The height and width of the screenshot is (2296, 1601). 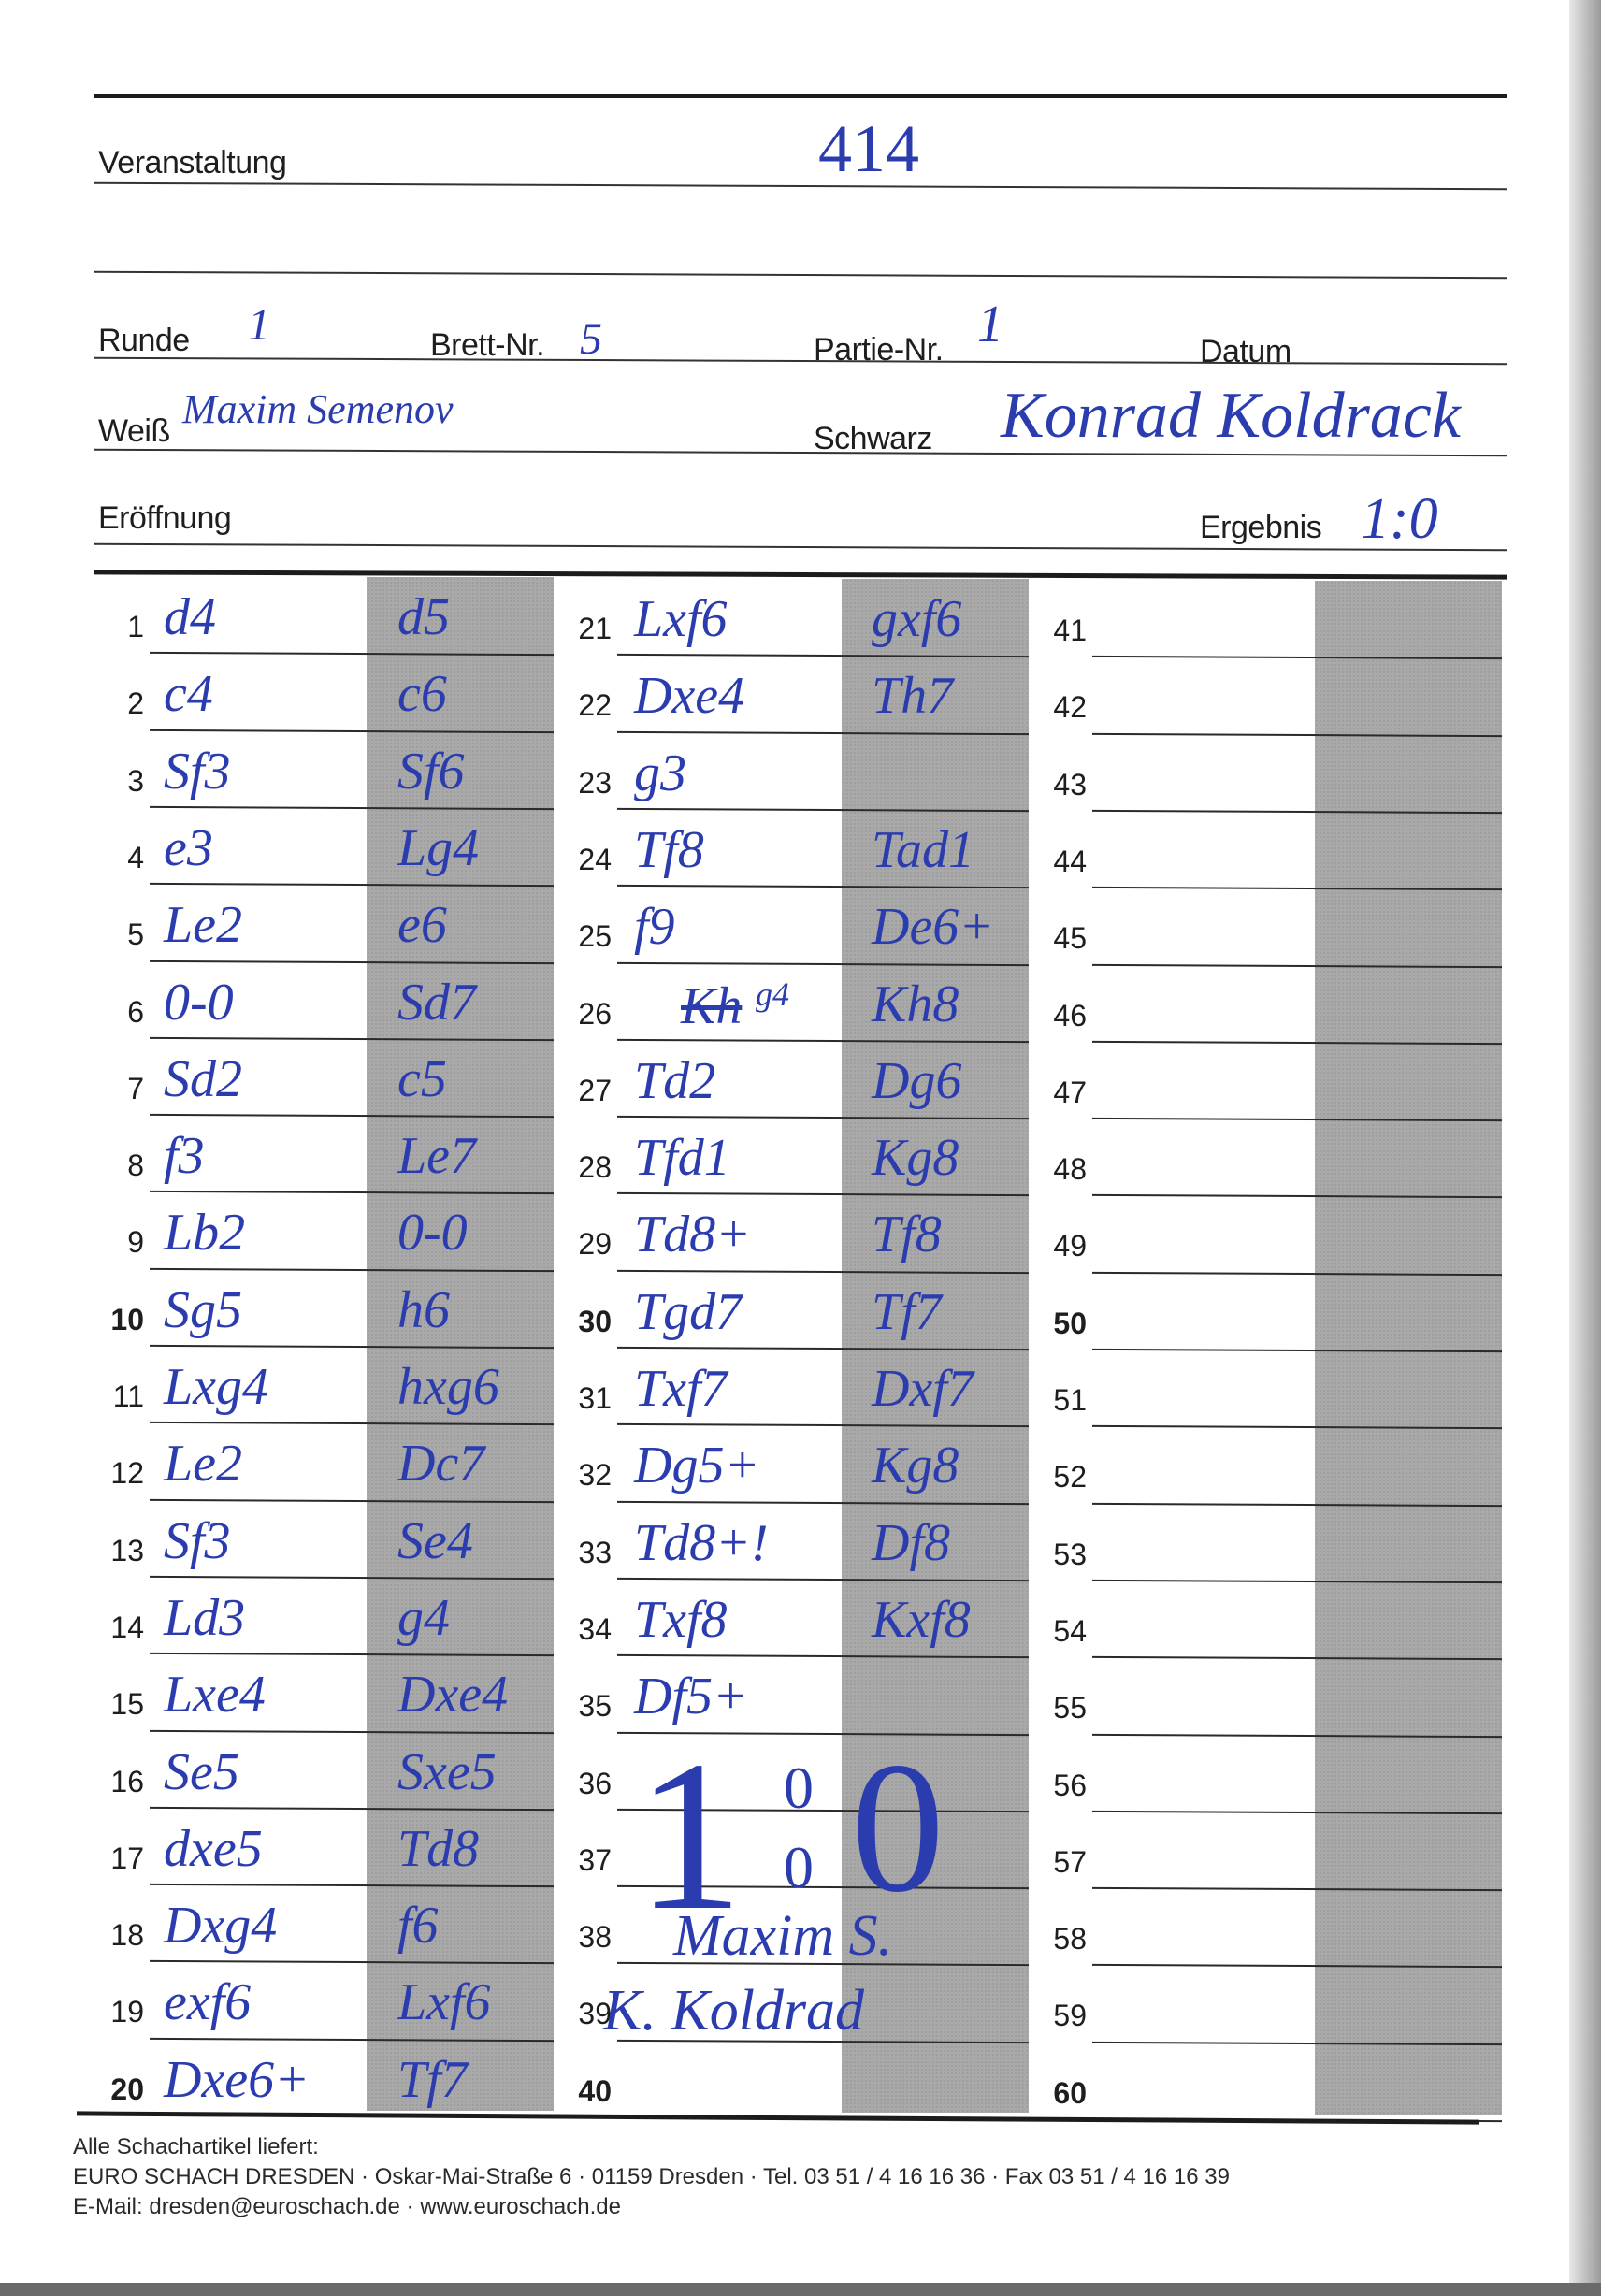 I want to click on move-number: 23, so click(x=595, y=782).